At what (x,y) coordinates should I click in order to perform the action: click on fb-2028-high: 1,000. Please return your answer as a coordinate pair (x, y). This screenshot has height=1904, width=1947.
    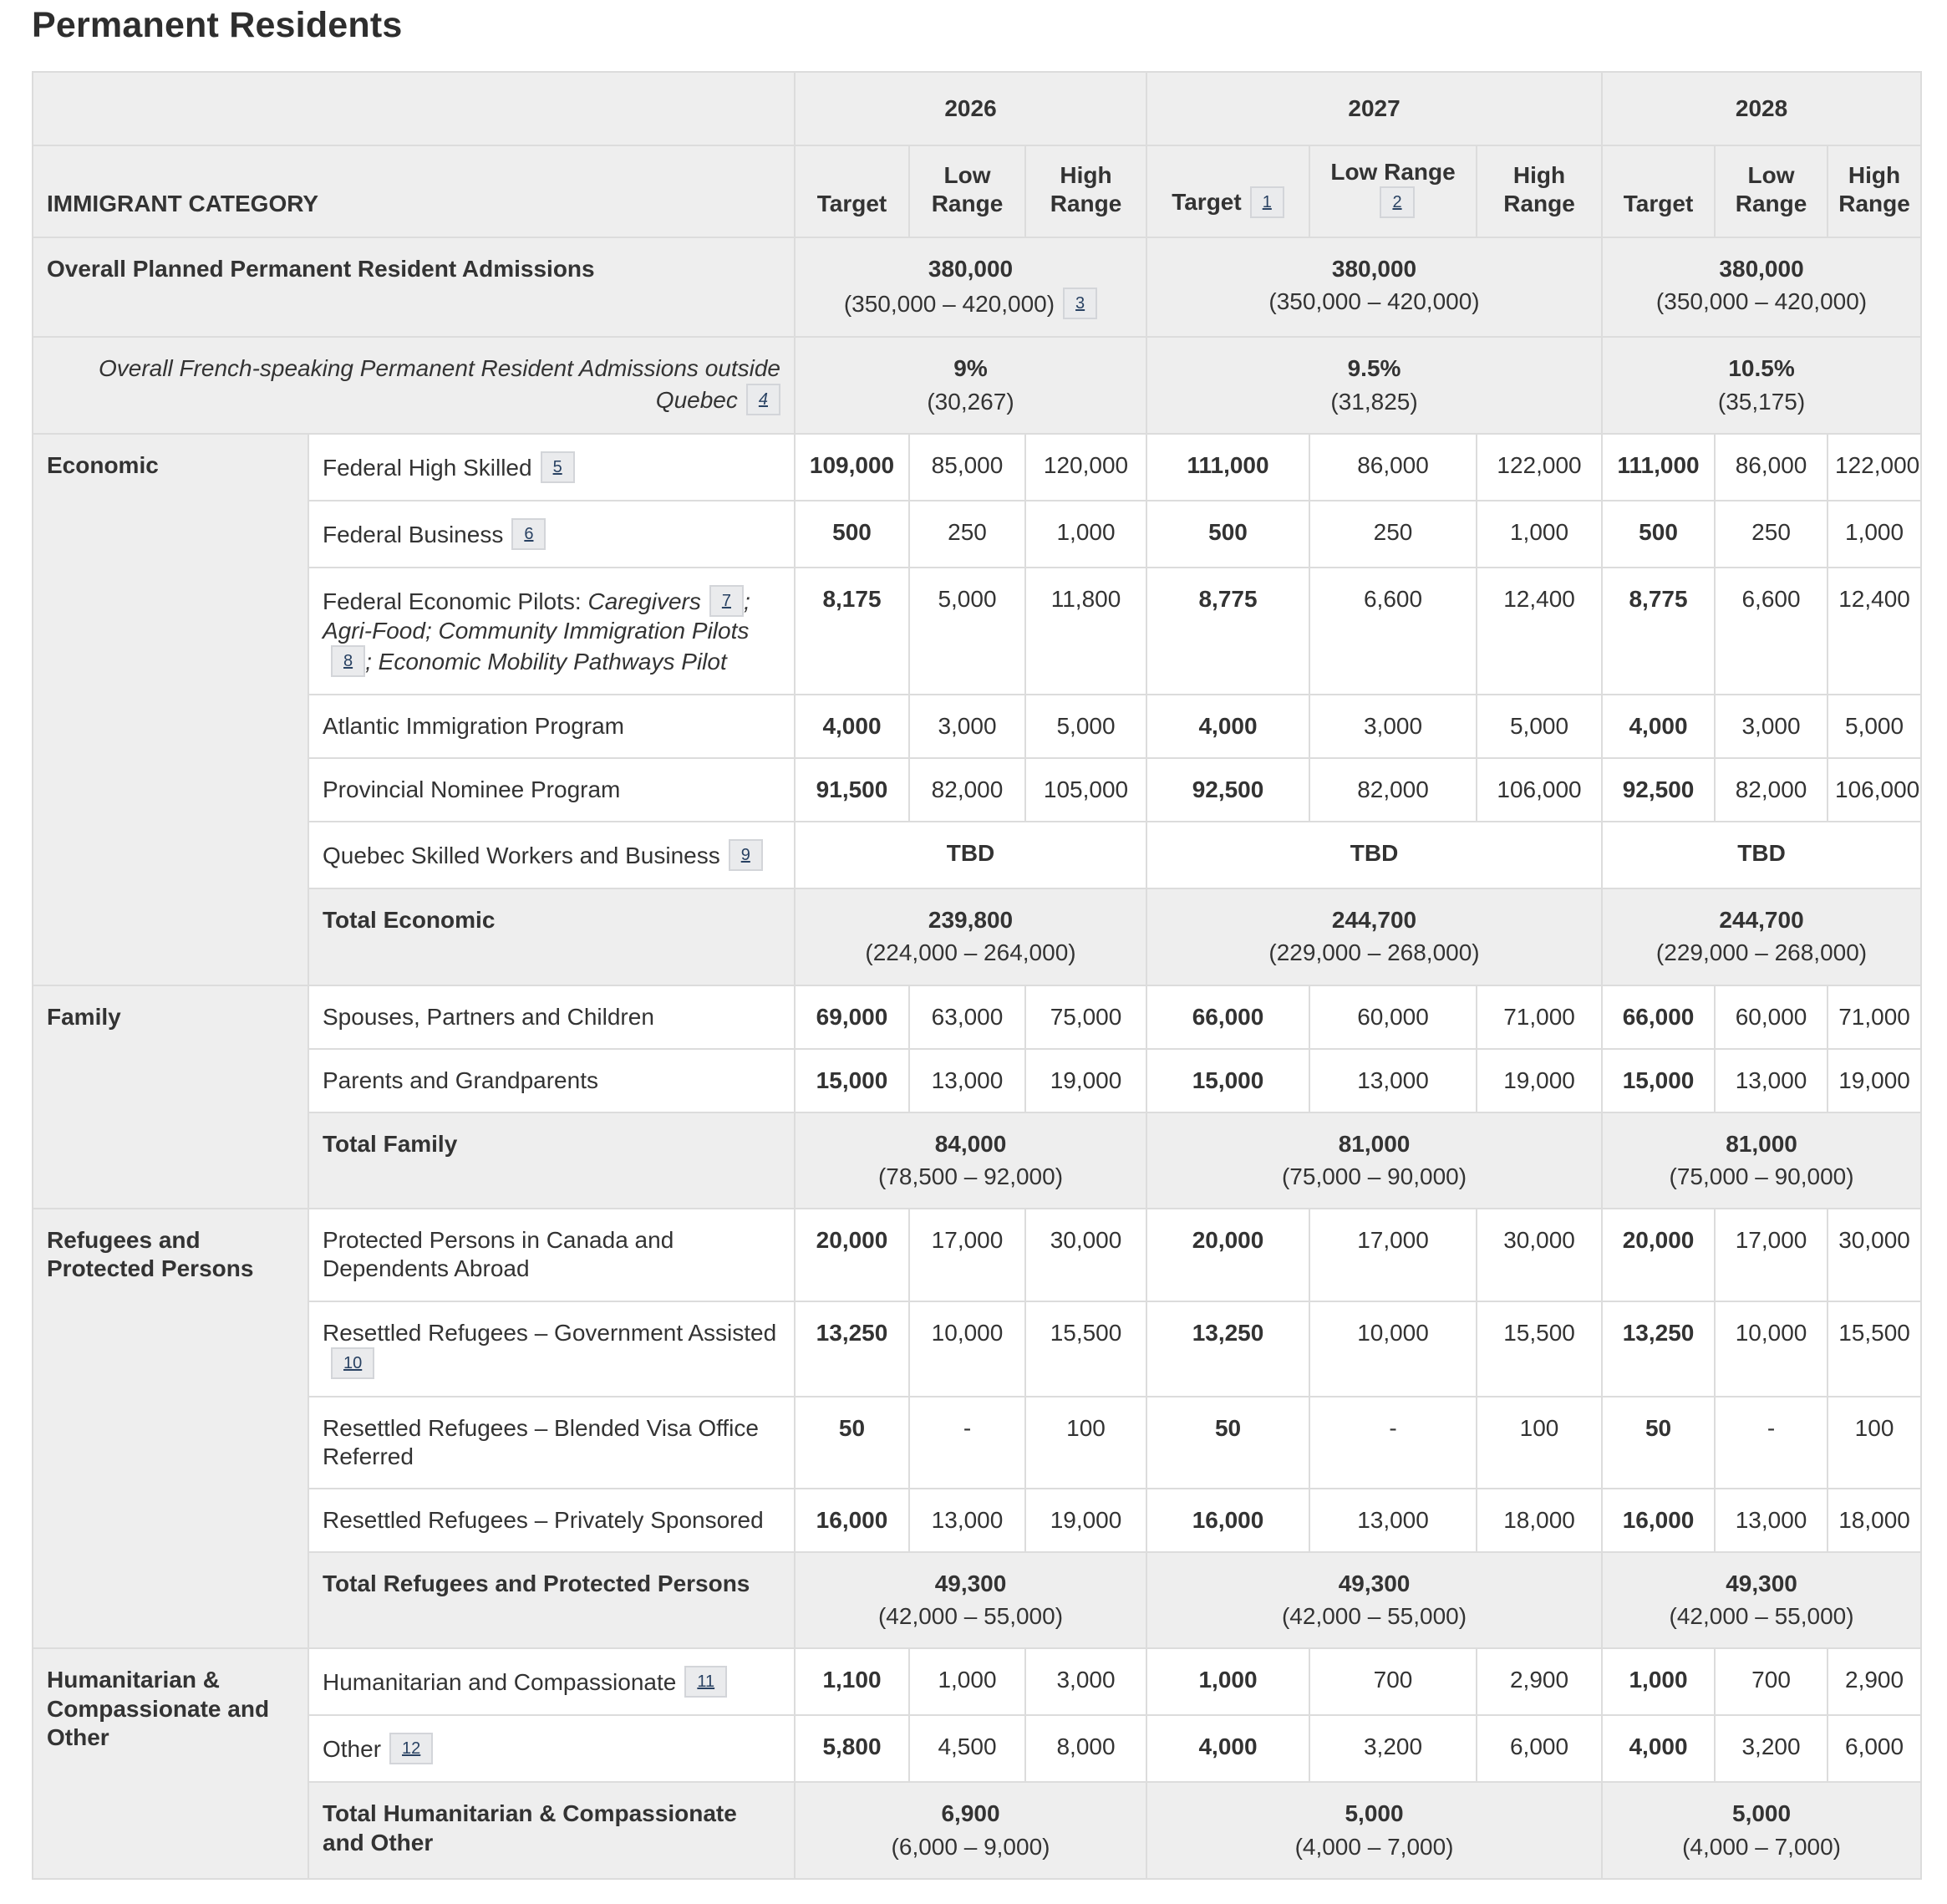
    Looking at the image, I should click on (1875, 533).